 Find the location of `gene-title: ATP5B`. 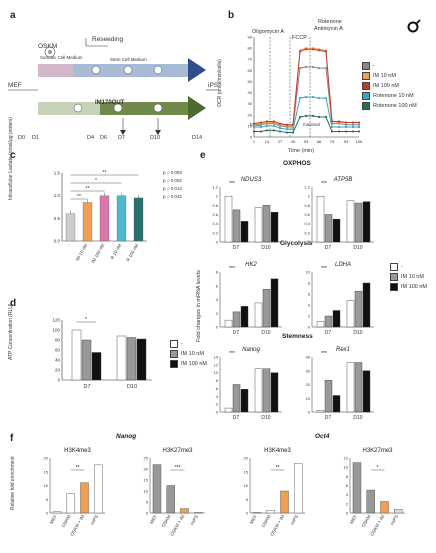

gene-title: ATP5B is located at coordinates (343, 180).